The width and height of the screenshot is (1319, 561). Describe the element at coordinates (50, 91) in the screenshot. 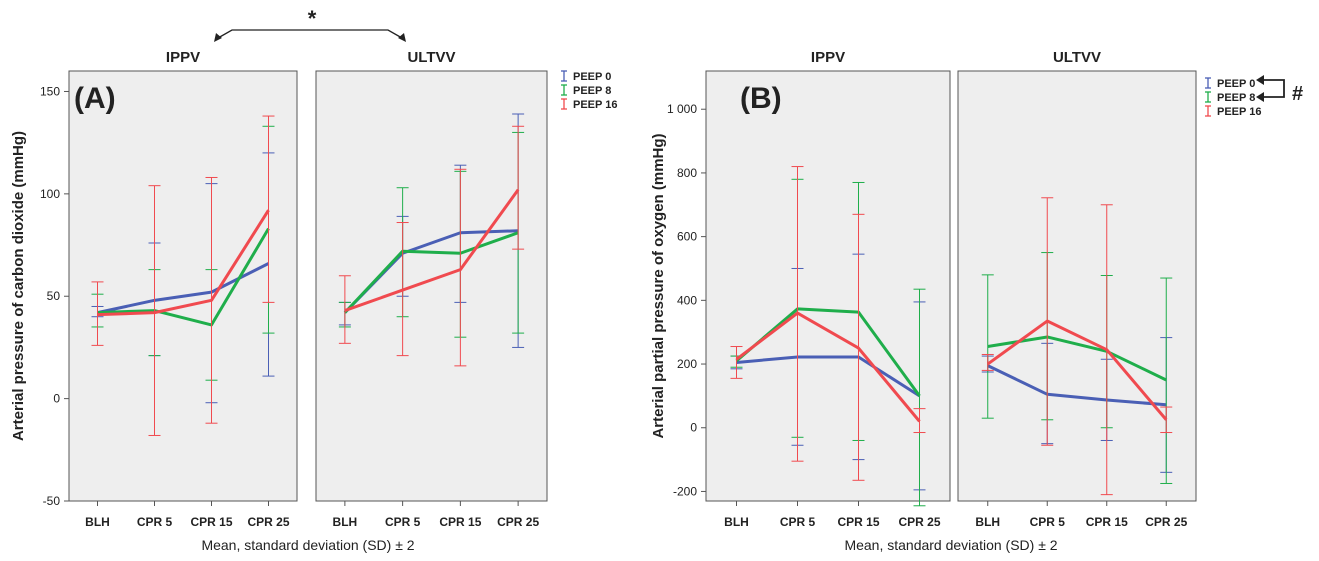

I see `y-tick-label: 150` at that location.